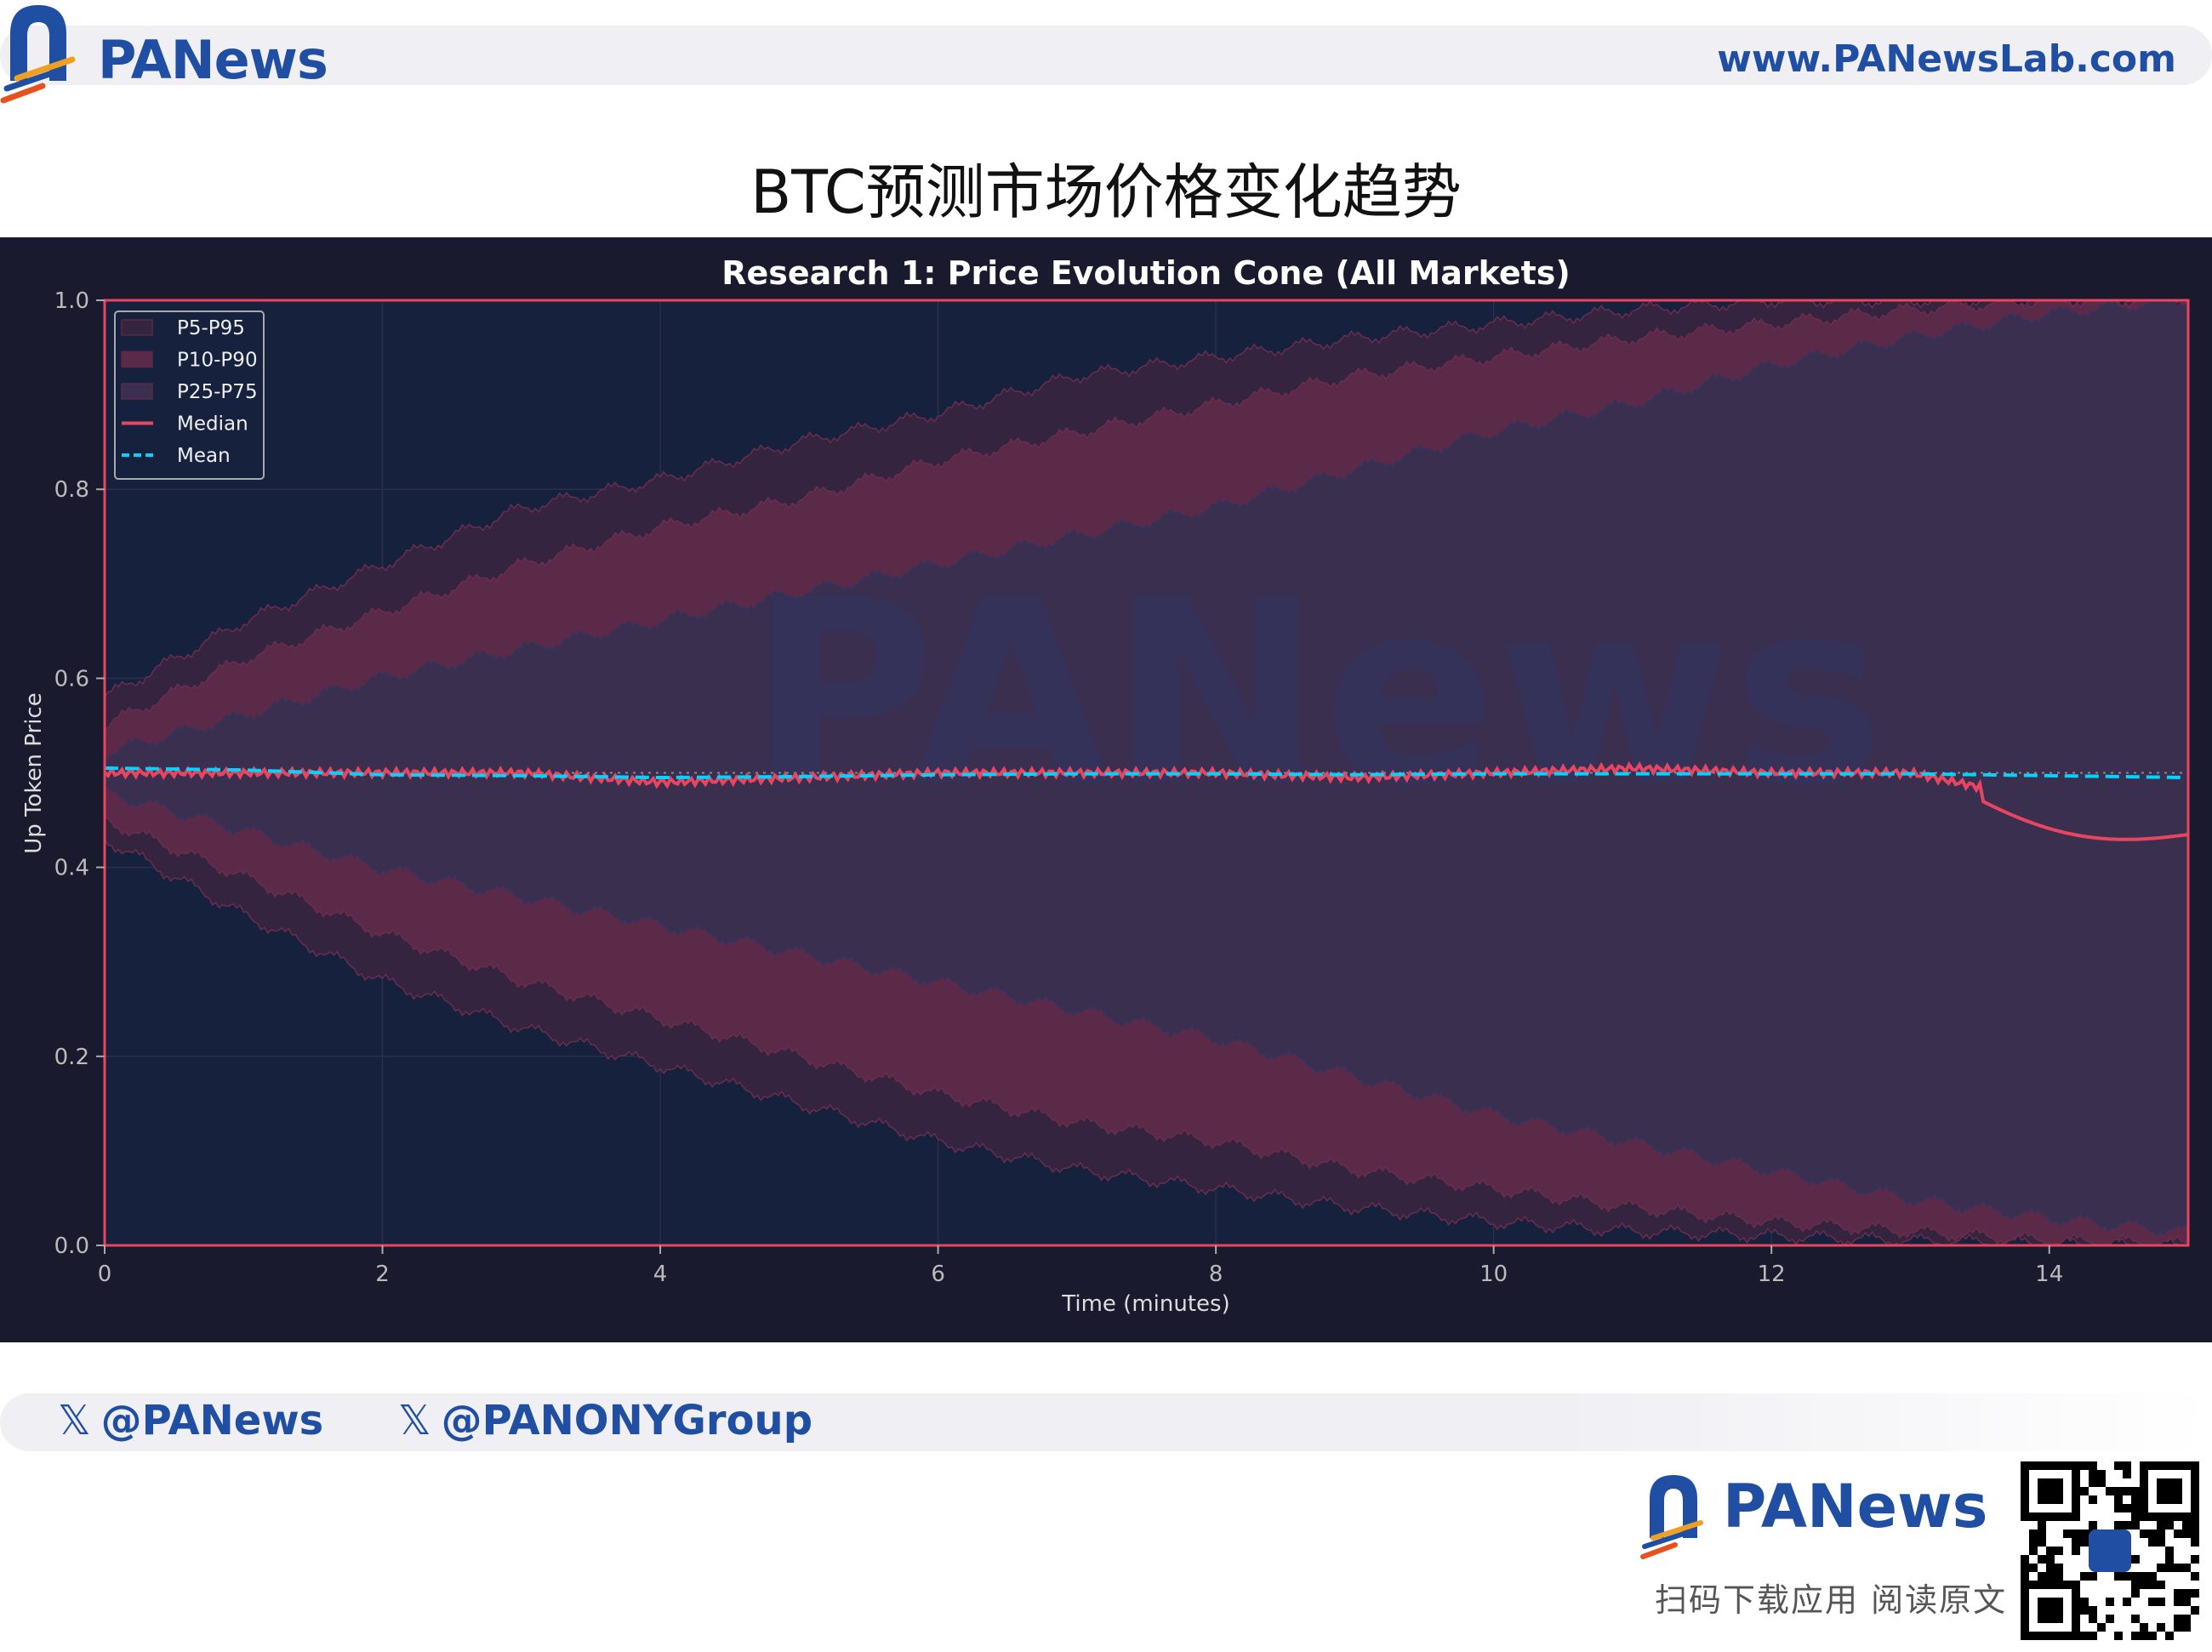  What do you see at coordinates (212, 424) in the screenshot?
I see `legend-label: Median` at bounding box center [212, 424].